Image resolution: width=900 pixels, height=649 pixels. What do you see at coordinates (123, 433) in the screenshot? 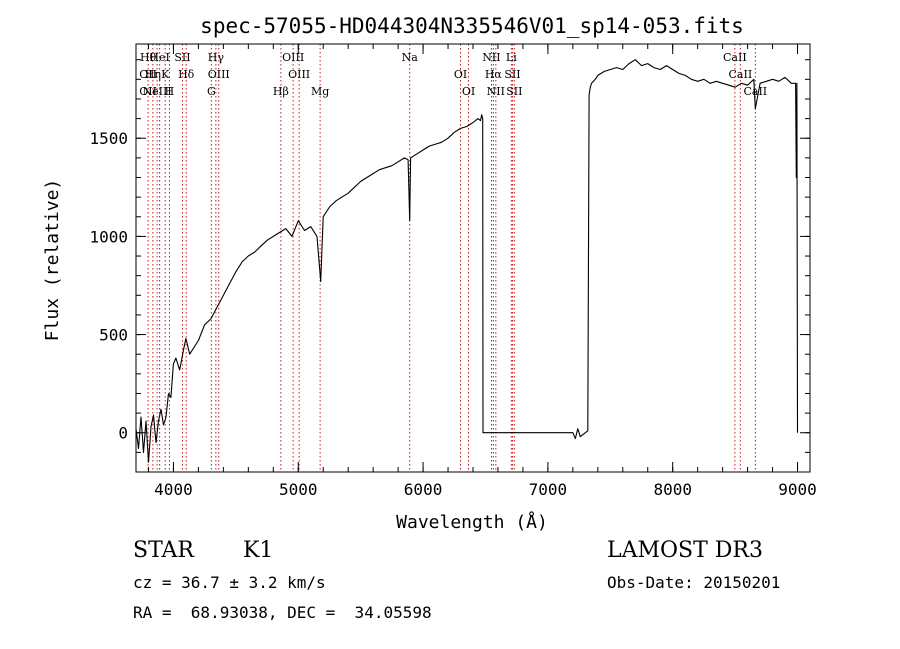
I see `y-tick-label: 0` at bounding box center [123, 433].